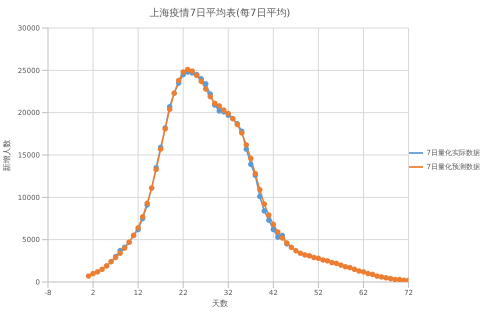 This screenshot has width=500, height=320. What do you see at coordinates (7, 156) in the screenshot?
I see `y-axis-title: 新增人数` at bounding box center [7, 156].